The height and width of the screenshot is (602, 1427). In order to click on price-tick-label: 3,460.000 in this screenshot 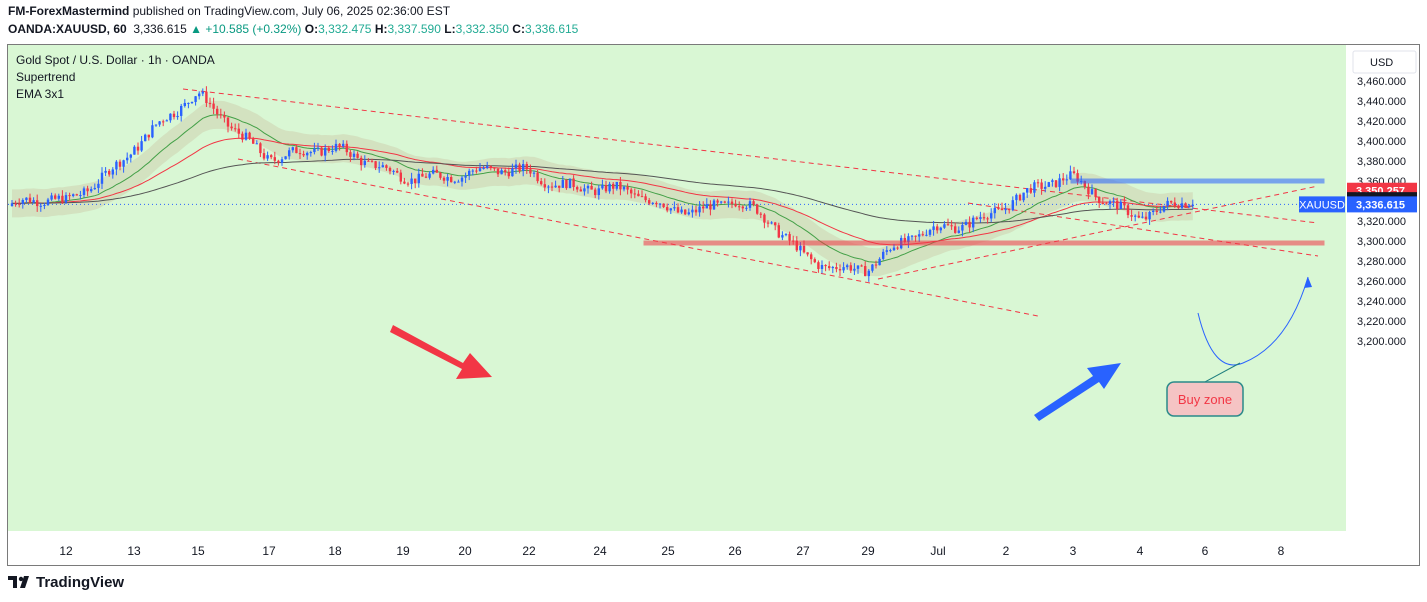, I will do `click(1381, 82)`.